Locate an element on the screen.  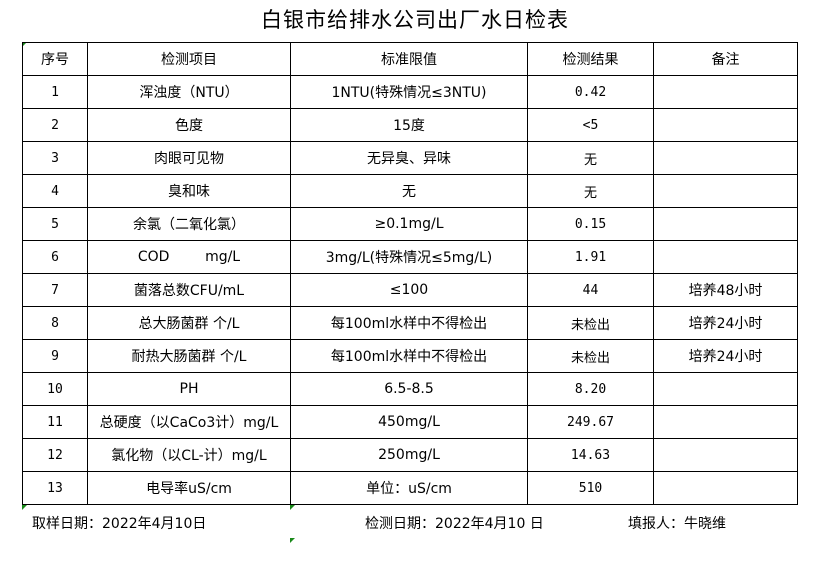
standard-limit-cell: 1NTU(特殊情况≤3NTU) is located at coordinates (409, 92).